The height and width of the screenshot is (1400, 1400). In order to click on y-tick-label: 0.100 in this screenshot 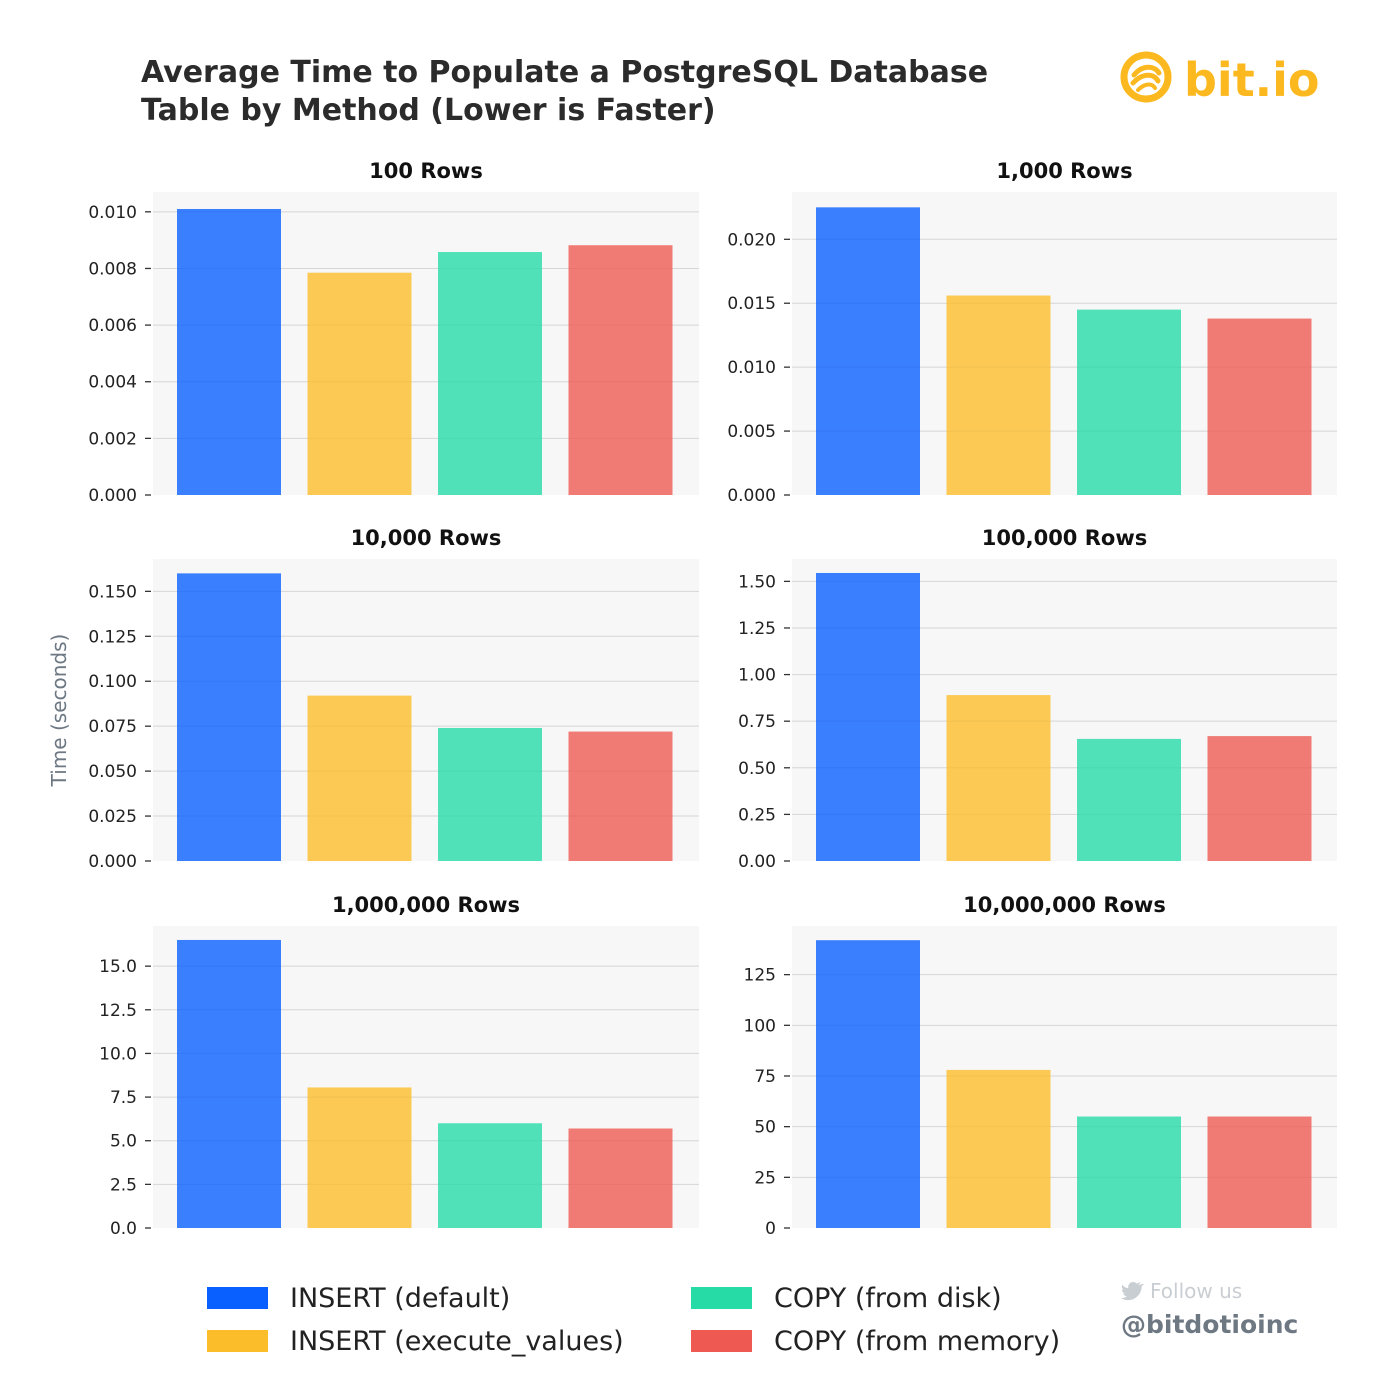, I will do `click(112, 682)`.